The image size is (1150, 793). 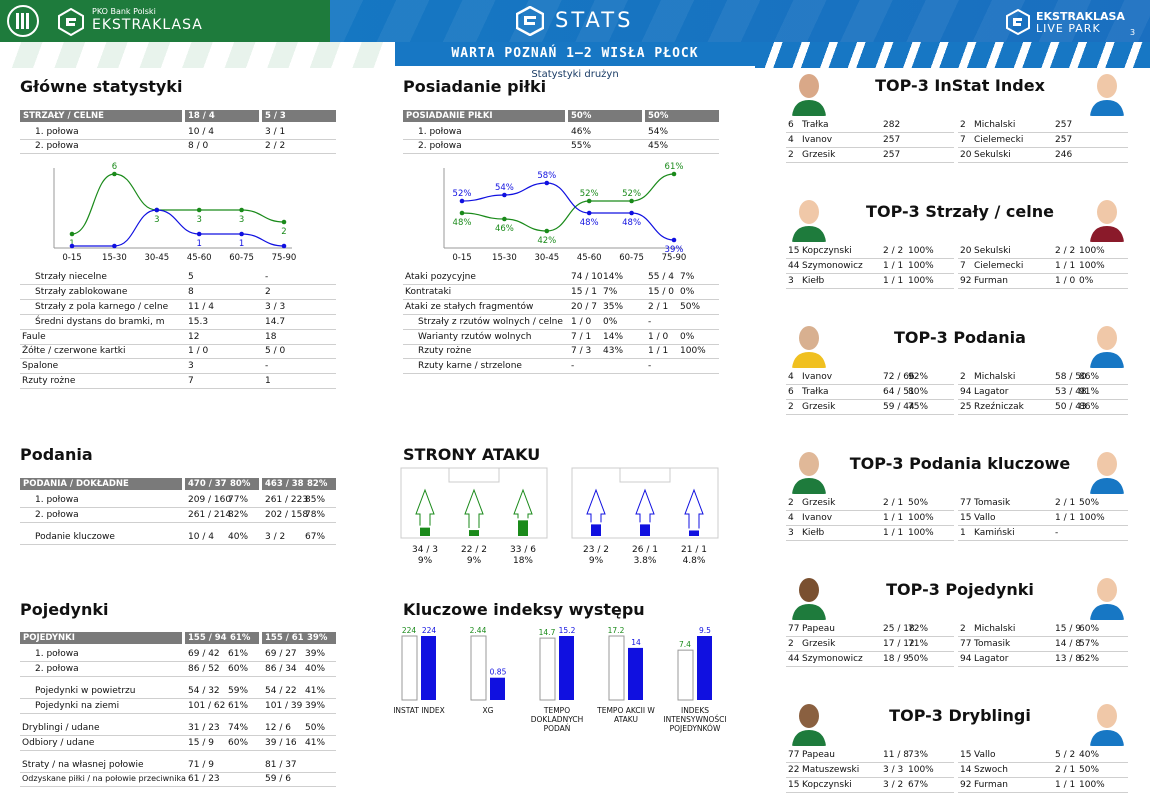 What do you see at coordinates (794, 266) in the screenshot?
I see `player-number: 44` at bounding box center [794, 266].